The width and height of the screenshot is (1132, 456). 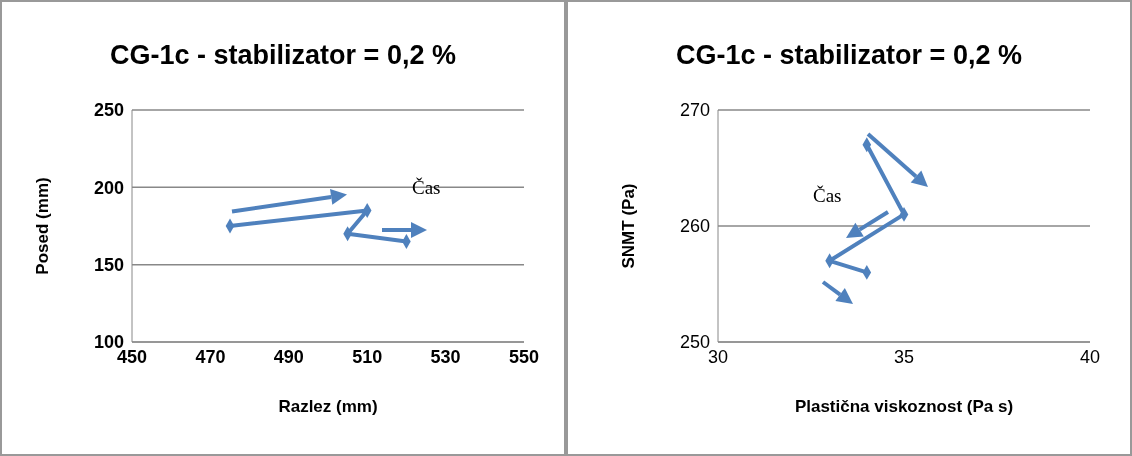 What do you see at coordinates (904, 406) in the screenshot?
I see `x-axis-title: Plastična viskoznost (Pa s)` at bounding box center [904, 406].